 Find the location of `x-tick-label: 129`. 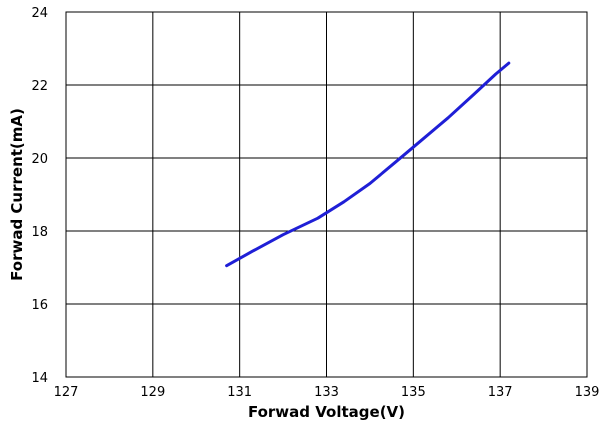

x-tick-label: 129 is located at coordinates (152, 392).